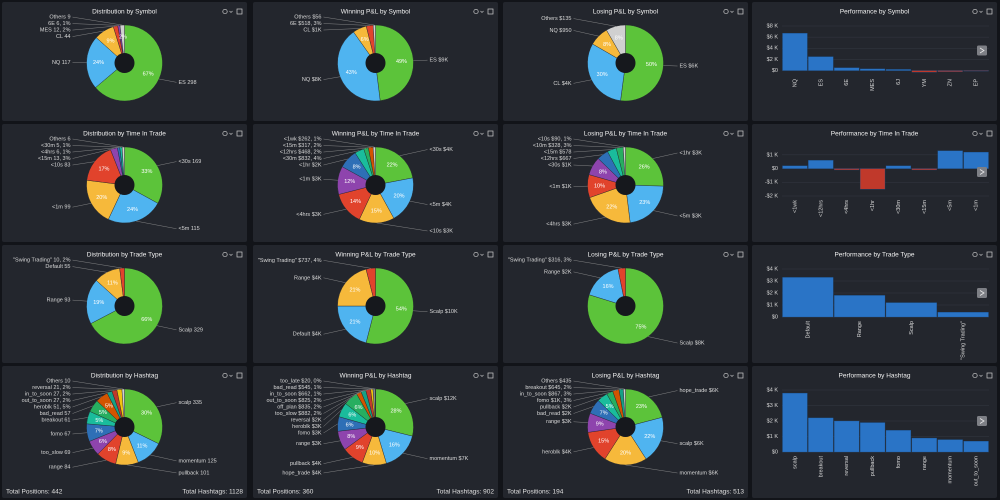 Image resolution: width=1000 pixels, height=500 pixels. Describe the element at coordinates (350, 425) in the screenshot. I see `slice-percent: 6%` at that location.